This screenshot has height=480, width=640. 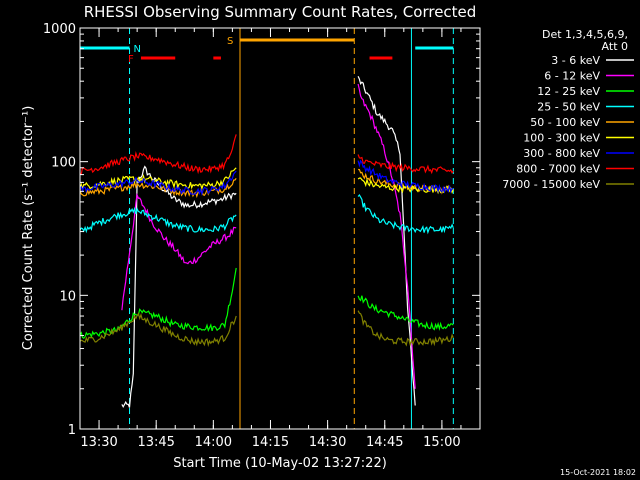 I want to click on y-tick-label: 100, so click(x=63, y=163).